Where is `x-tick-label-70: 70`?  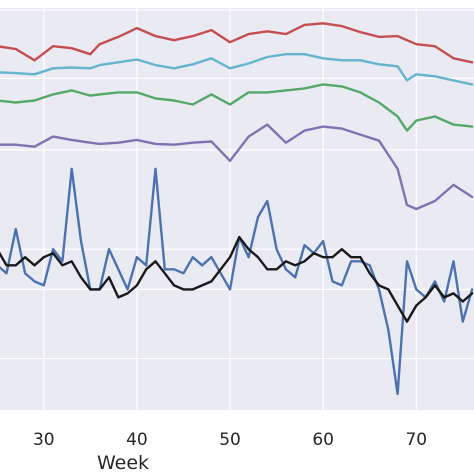 x-tick-label-70: 70 is located at coordinates (416, 440).